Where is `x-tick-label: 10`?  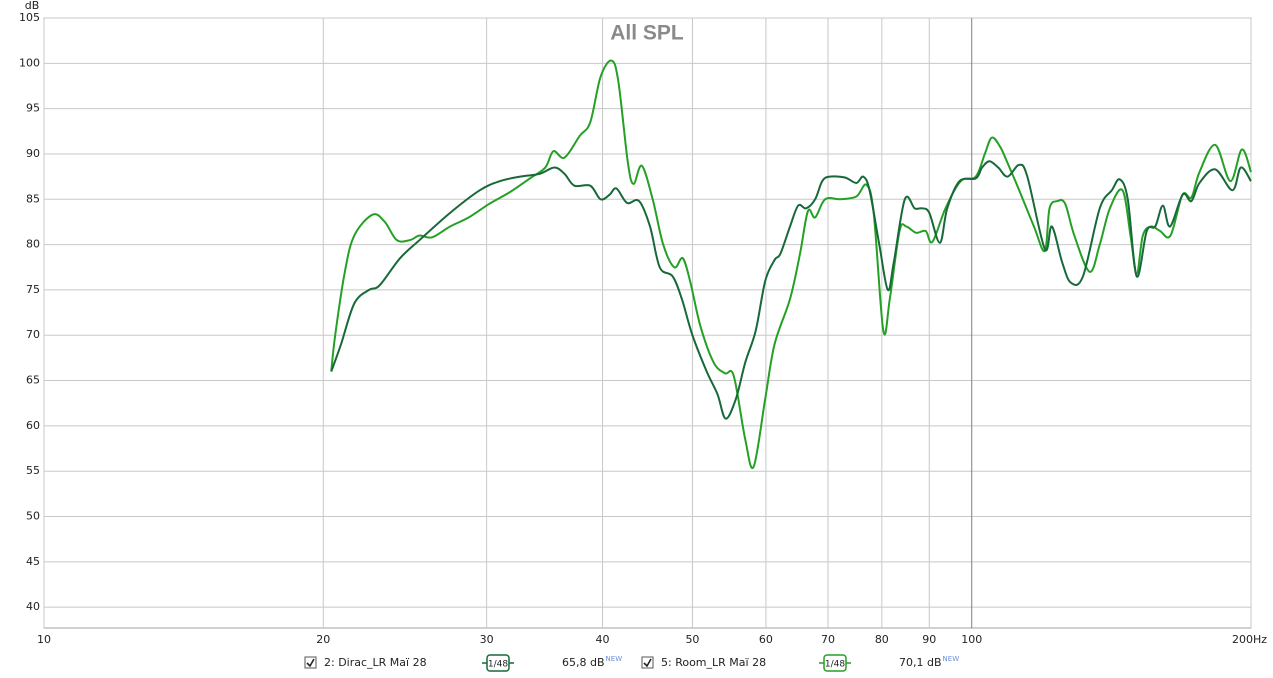
x-tick-label: 10 is located at coordinates (44, 639).